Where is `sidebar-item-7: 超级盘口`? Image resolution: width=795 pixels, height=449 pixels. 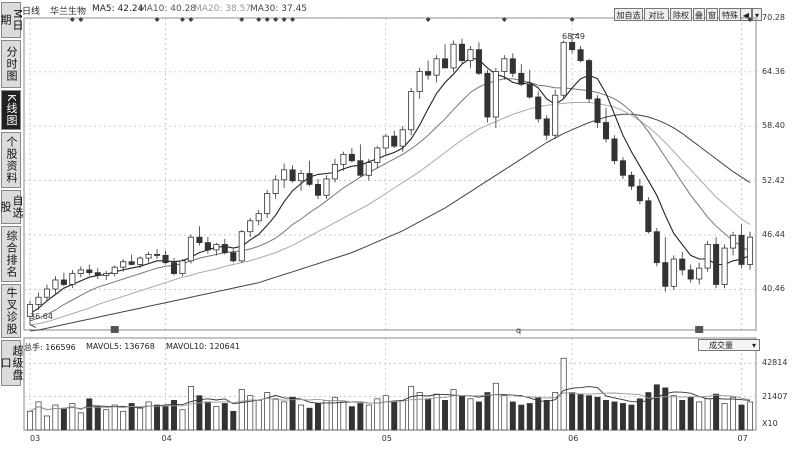 sidebar-item-7: 超级盘口 is located at coordinates (12, 363).